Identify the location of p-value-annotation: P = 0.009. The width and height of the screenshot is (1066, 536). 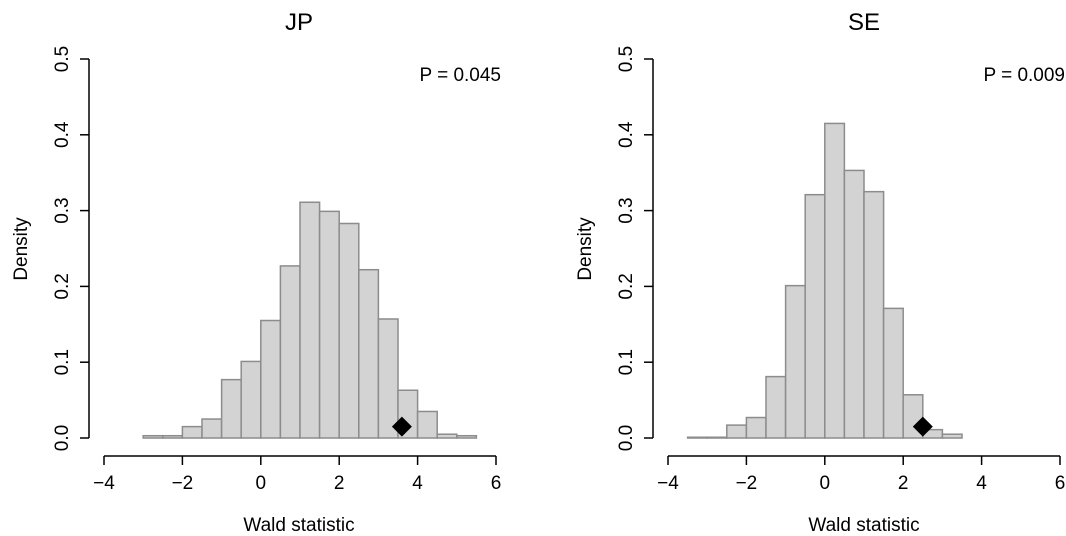
(1024, 75).